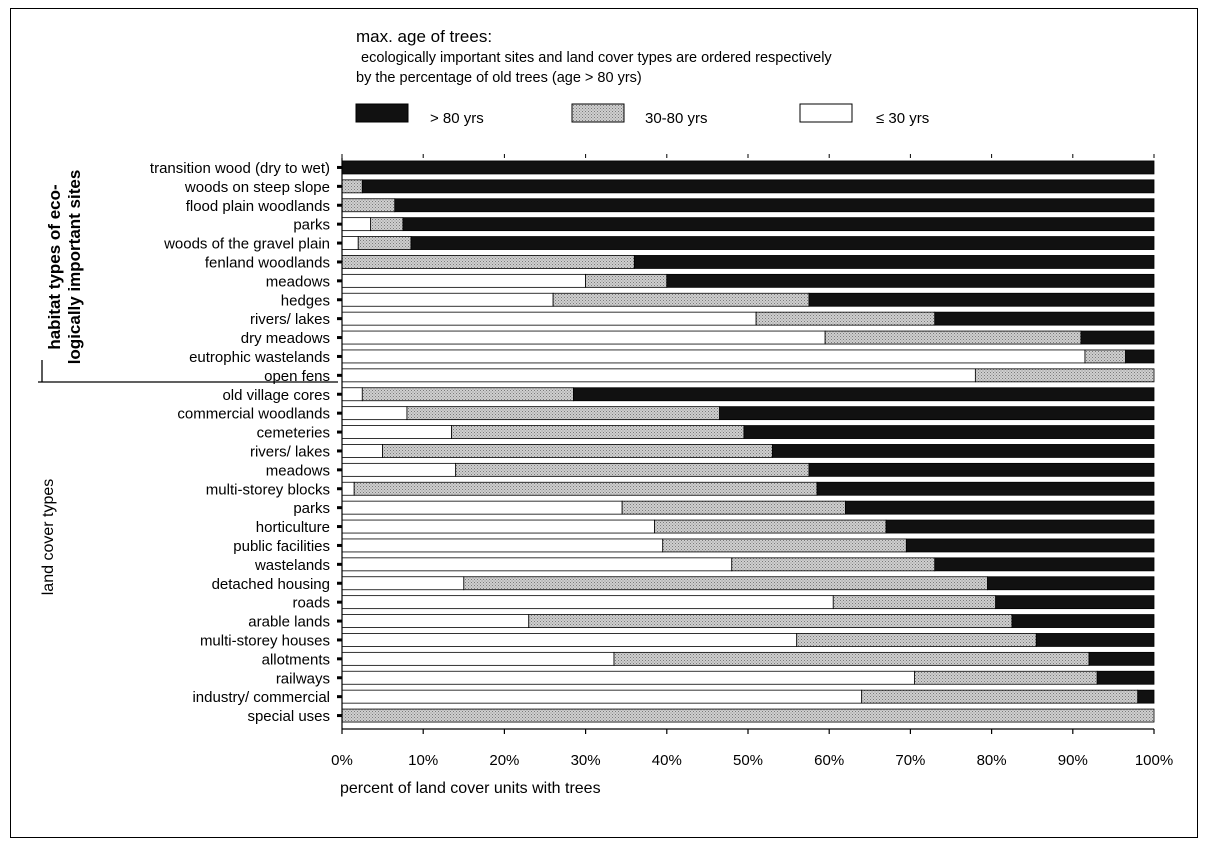  What do you see at coordinates (298, 281) in the screenshot?
I see `category-label: meadows` at bounding box center [298, 281].